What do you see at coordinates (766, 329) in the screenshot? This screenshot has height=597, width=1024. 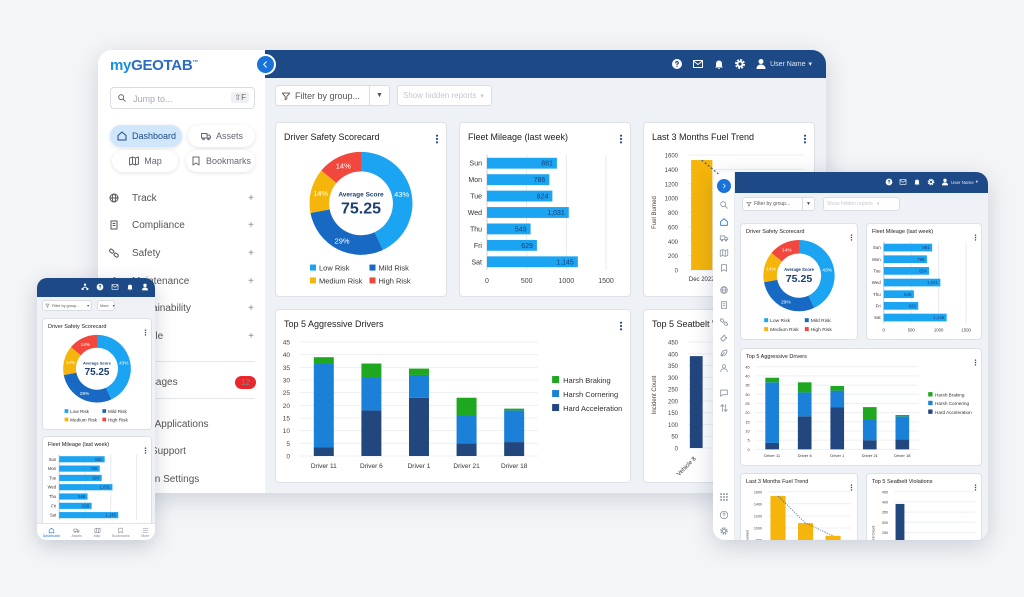 I see `legend-swatch-medium-risk` at bounding box center [766, 329].